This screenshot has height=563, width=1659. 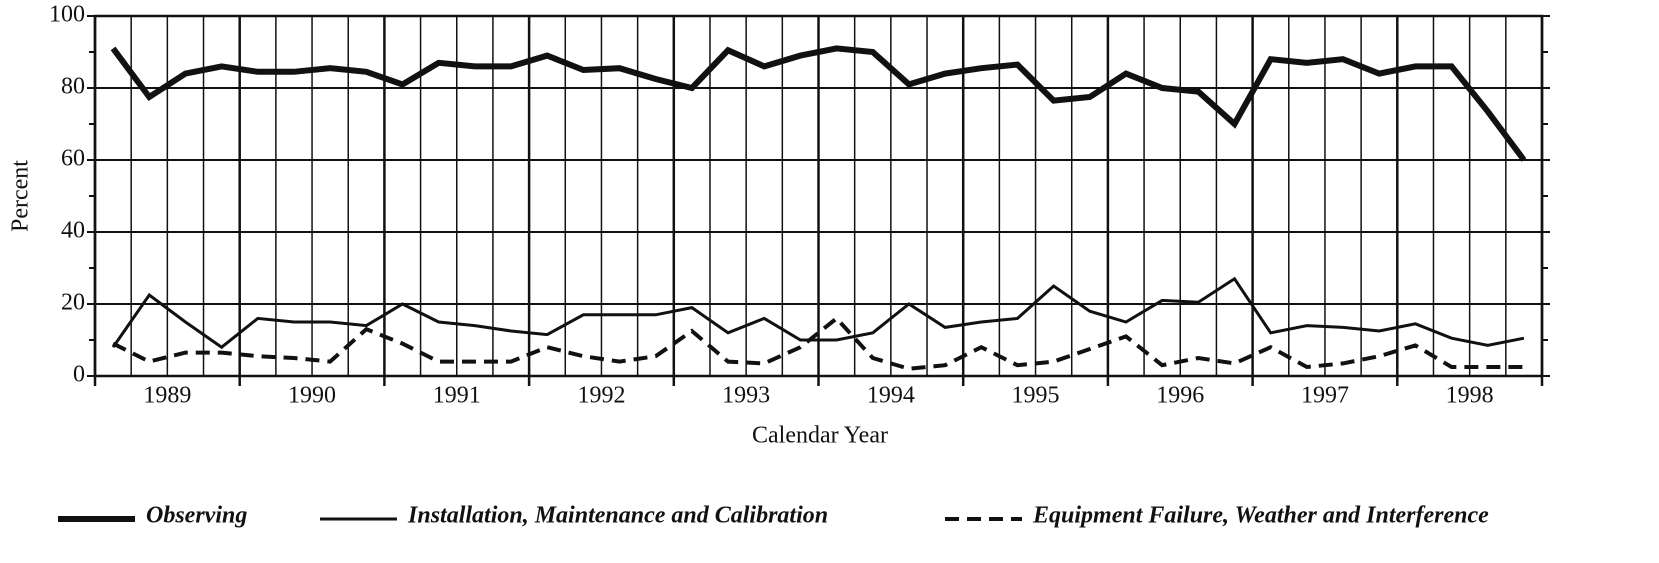 What do you see at coordinates (1325, 396) in the screenshot?
I see `x-tick-label: 1997` at bounding box center [1325, 396].